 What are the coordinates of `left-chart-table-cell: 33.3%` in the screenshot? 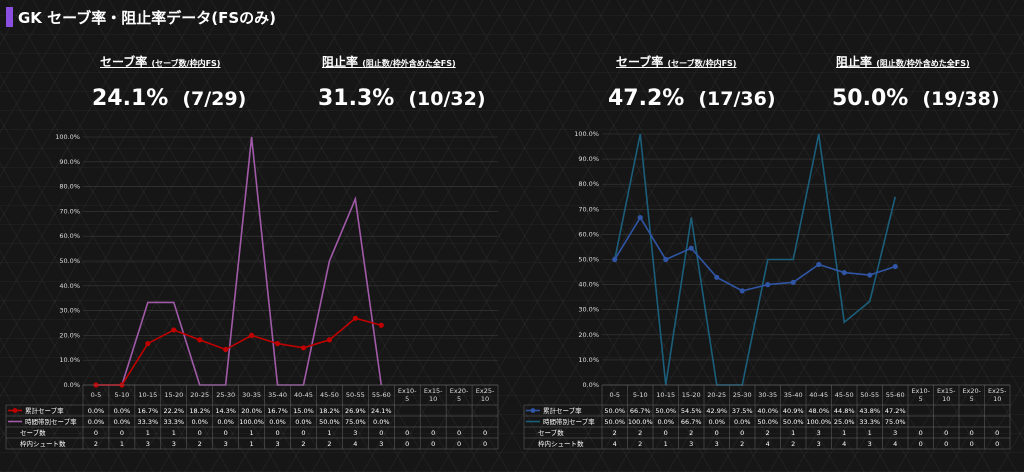 It's located at (173, 422).